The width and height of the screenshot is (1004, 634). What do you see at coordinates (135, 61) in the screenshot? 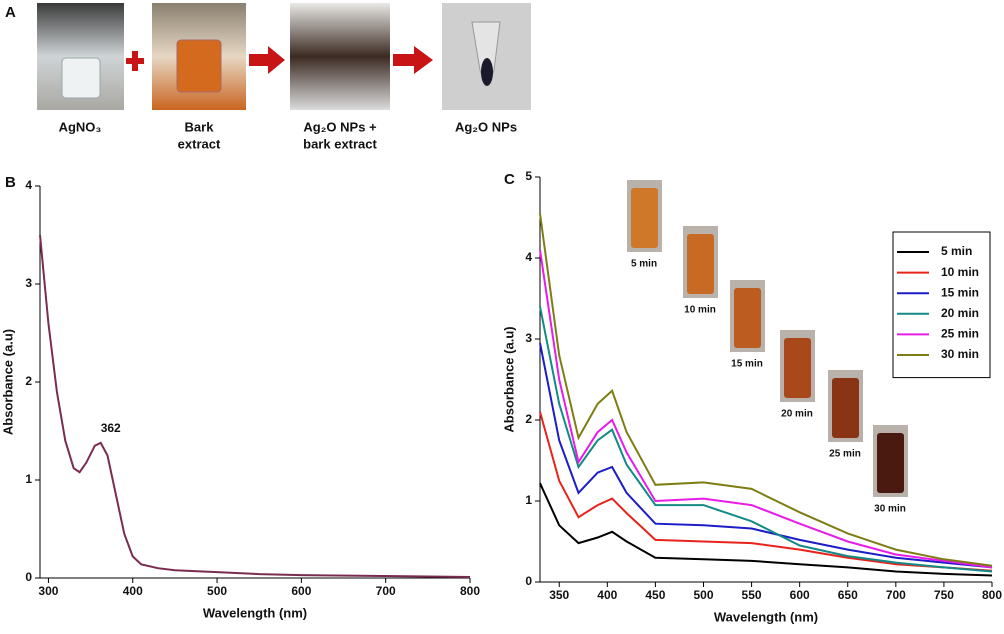
I see `plus-sign` at bounding box center [135, 61].